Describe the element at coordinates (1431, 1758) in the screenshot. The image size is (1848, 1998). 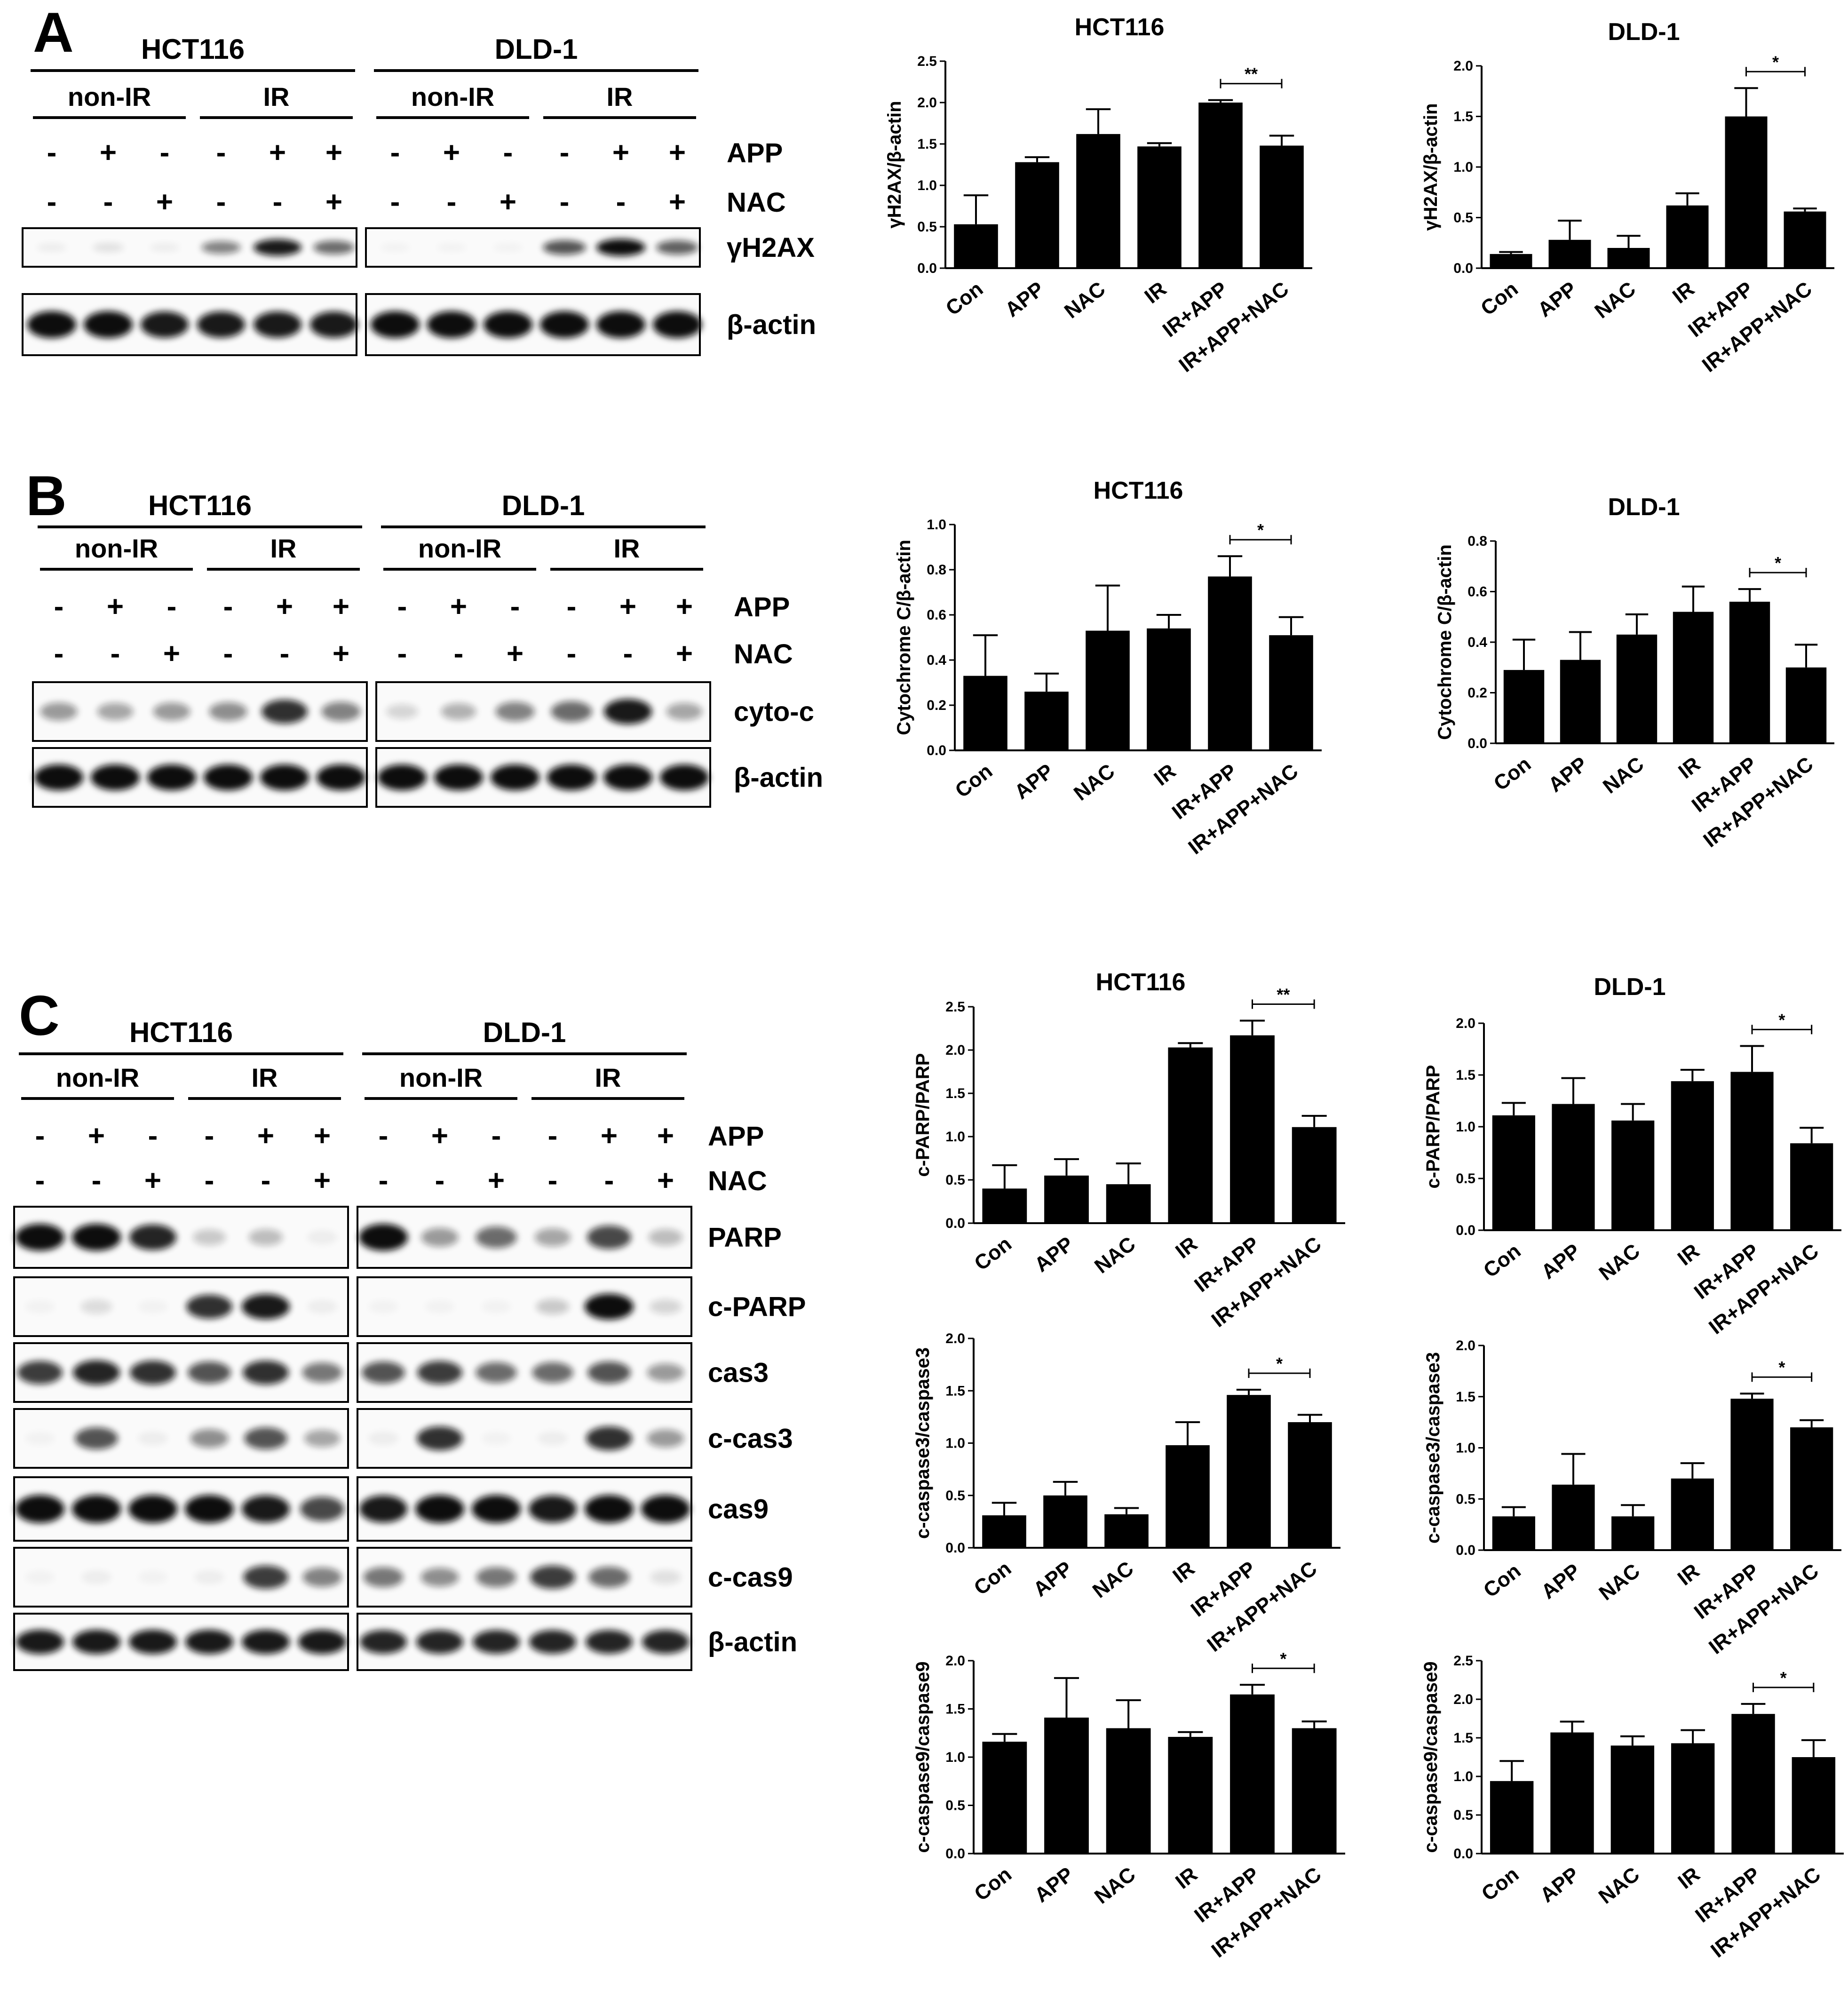
I see `y-axis-label: c-caspase9/caspase9` at that location.